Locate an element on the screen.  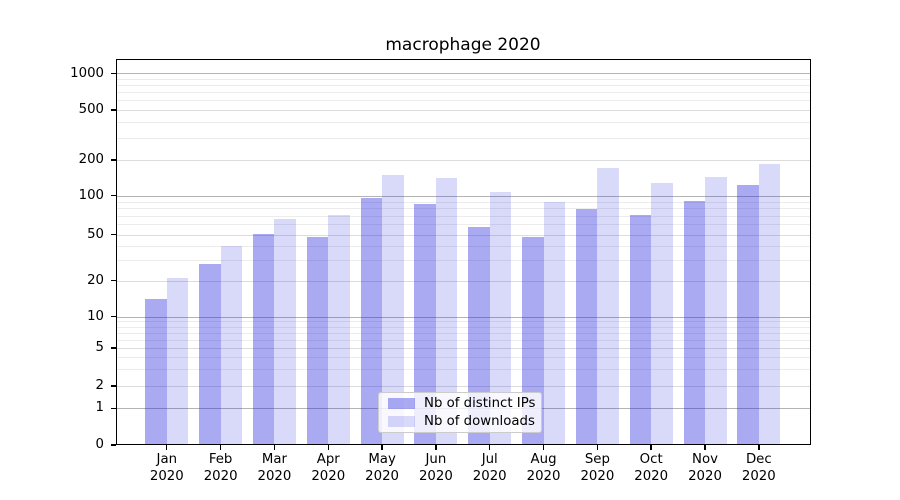
bar-distinct-ips-oct is located at coordinates (640, 329).